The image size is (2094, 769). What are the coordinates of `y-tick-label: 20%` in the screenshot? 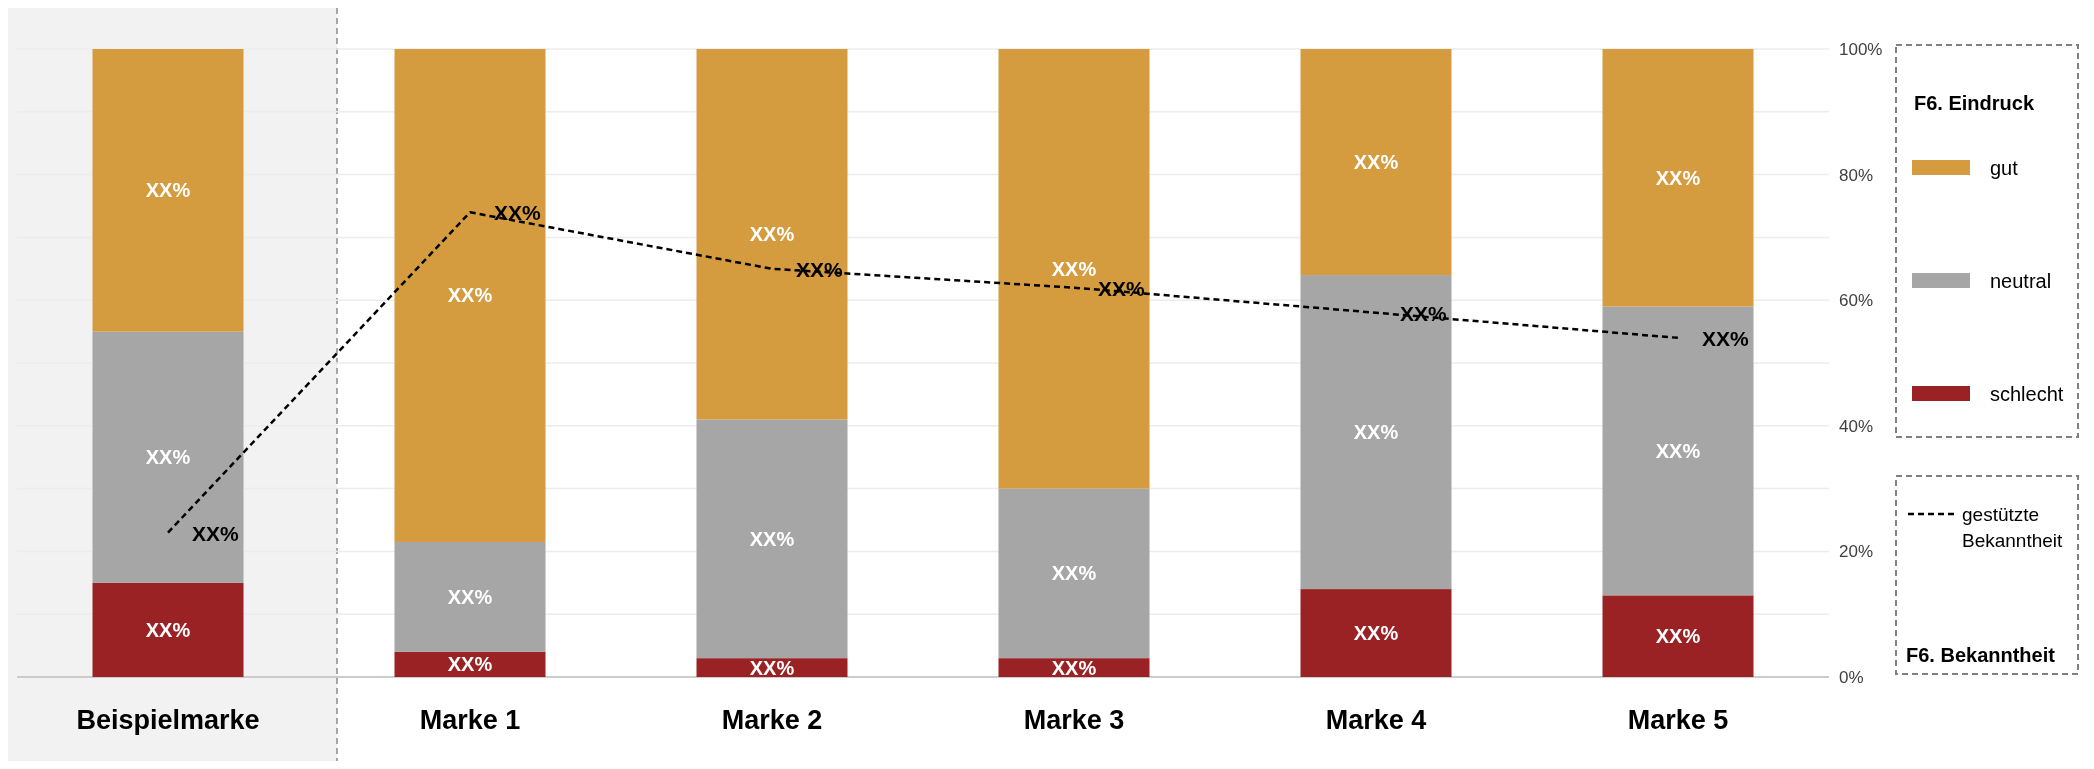 It's located at (1856, 552).